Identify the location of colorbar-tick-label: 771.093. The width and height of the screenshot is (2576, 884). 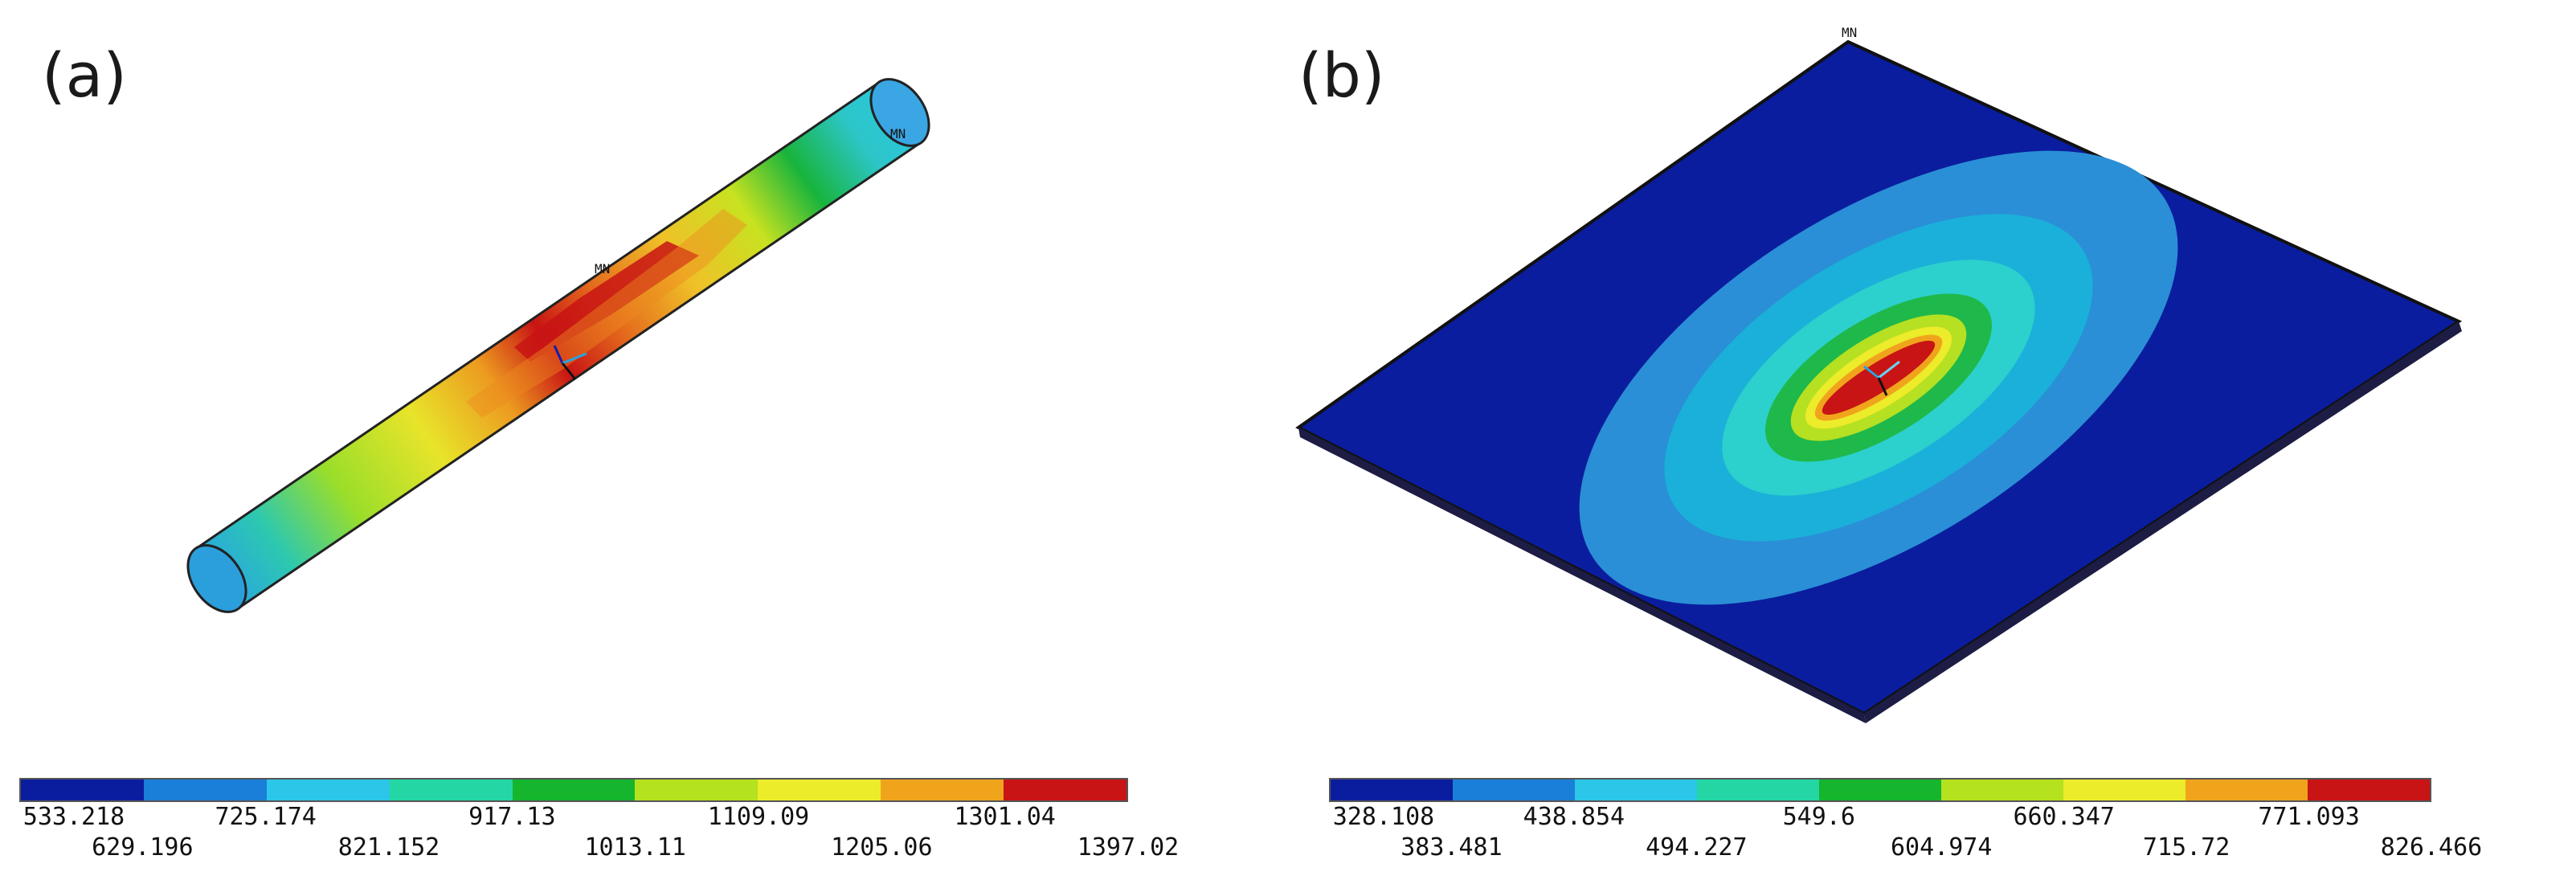
(2309, 817).